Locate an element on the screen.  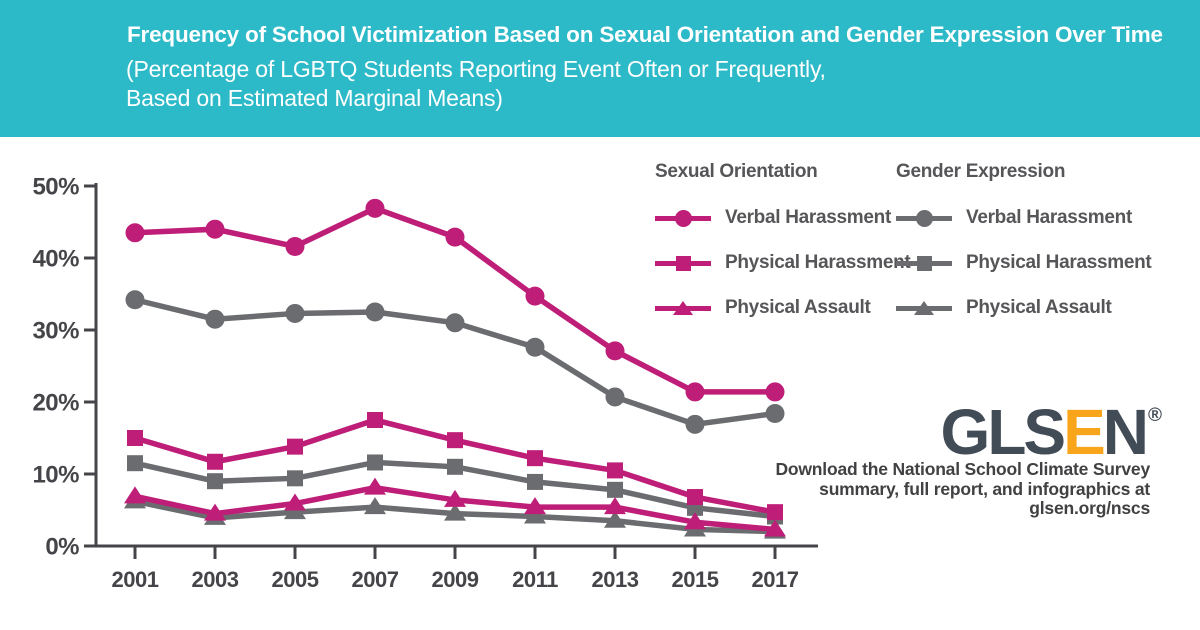
svg-text: 10% is located at coordinates (55, 475).